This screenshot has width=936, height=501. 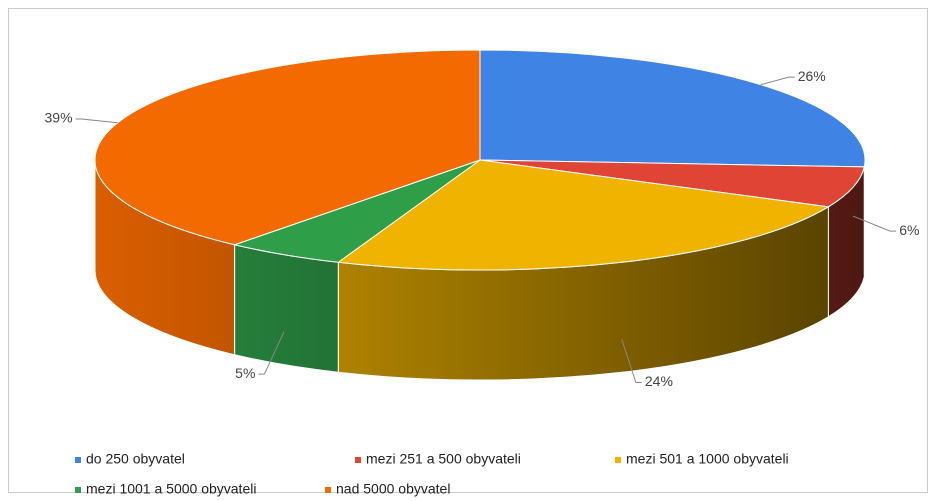 I want to click on legend-label: do 250 obyvatel, so click(x=135, y=459).